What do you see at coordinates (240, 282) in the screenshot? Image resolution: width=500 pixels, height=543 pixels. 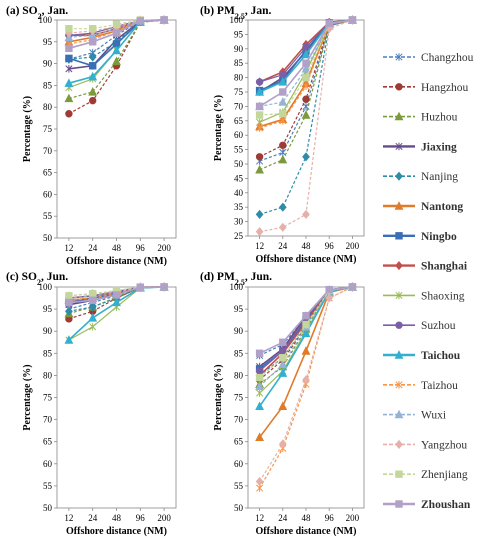 I see `panel-title-sub: 2.5` at bounding box center [240, 282].